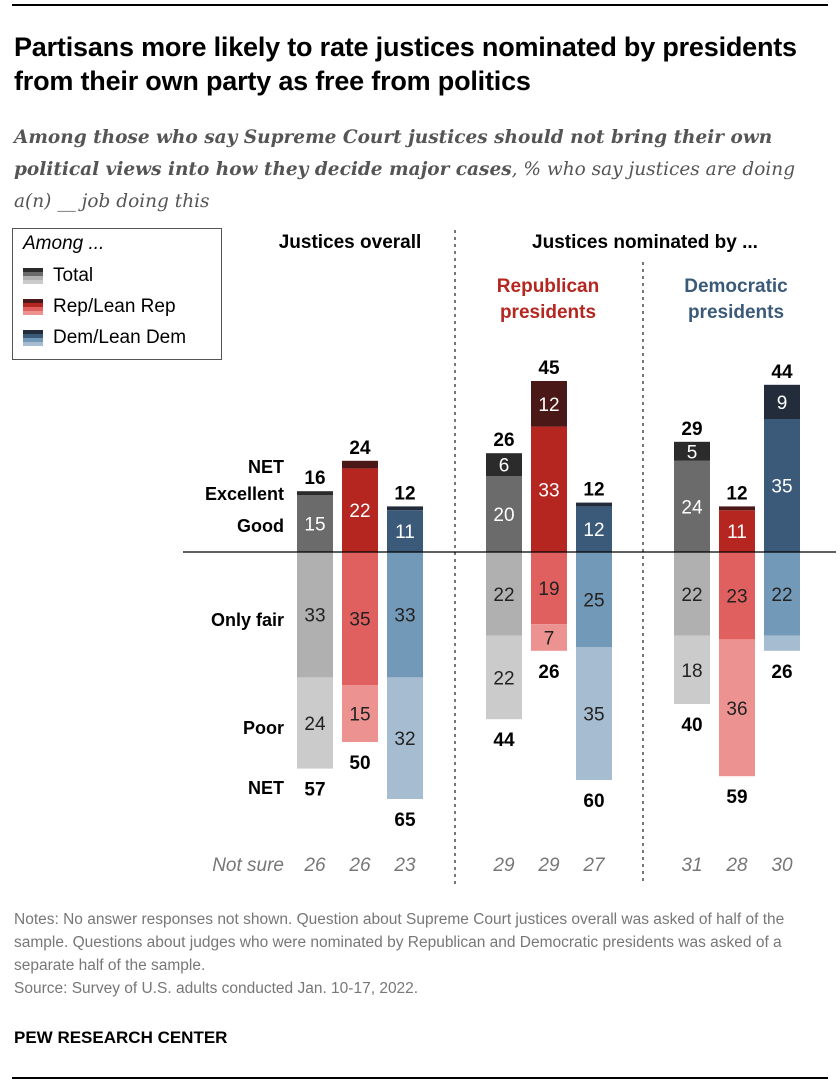 Image resolution: width=840 pixels, height=1088 pixels. I want to click on header-overall: Justices overall, so click(350, 242).